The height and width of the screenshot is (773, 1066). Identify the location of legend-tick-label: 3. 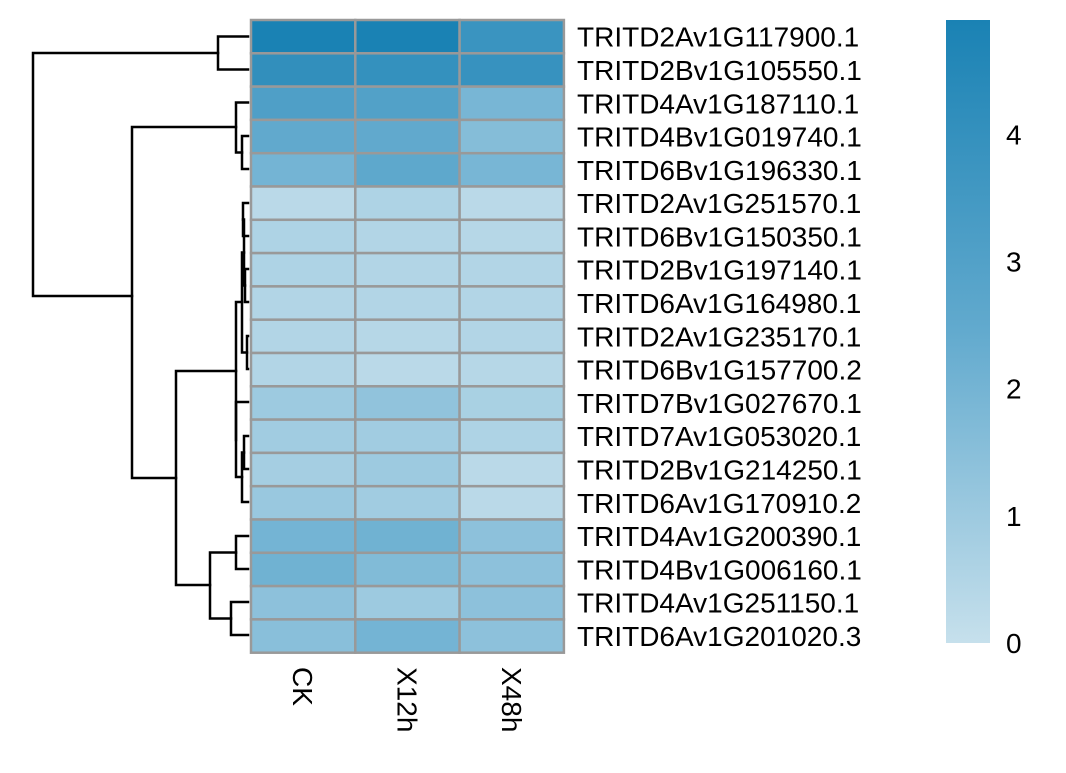
(1014, 262).